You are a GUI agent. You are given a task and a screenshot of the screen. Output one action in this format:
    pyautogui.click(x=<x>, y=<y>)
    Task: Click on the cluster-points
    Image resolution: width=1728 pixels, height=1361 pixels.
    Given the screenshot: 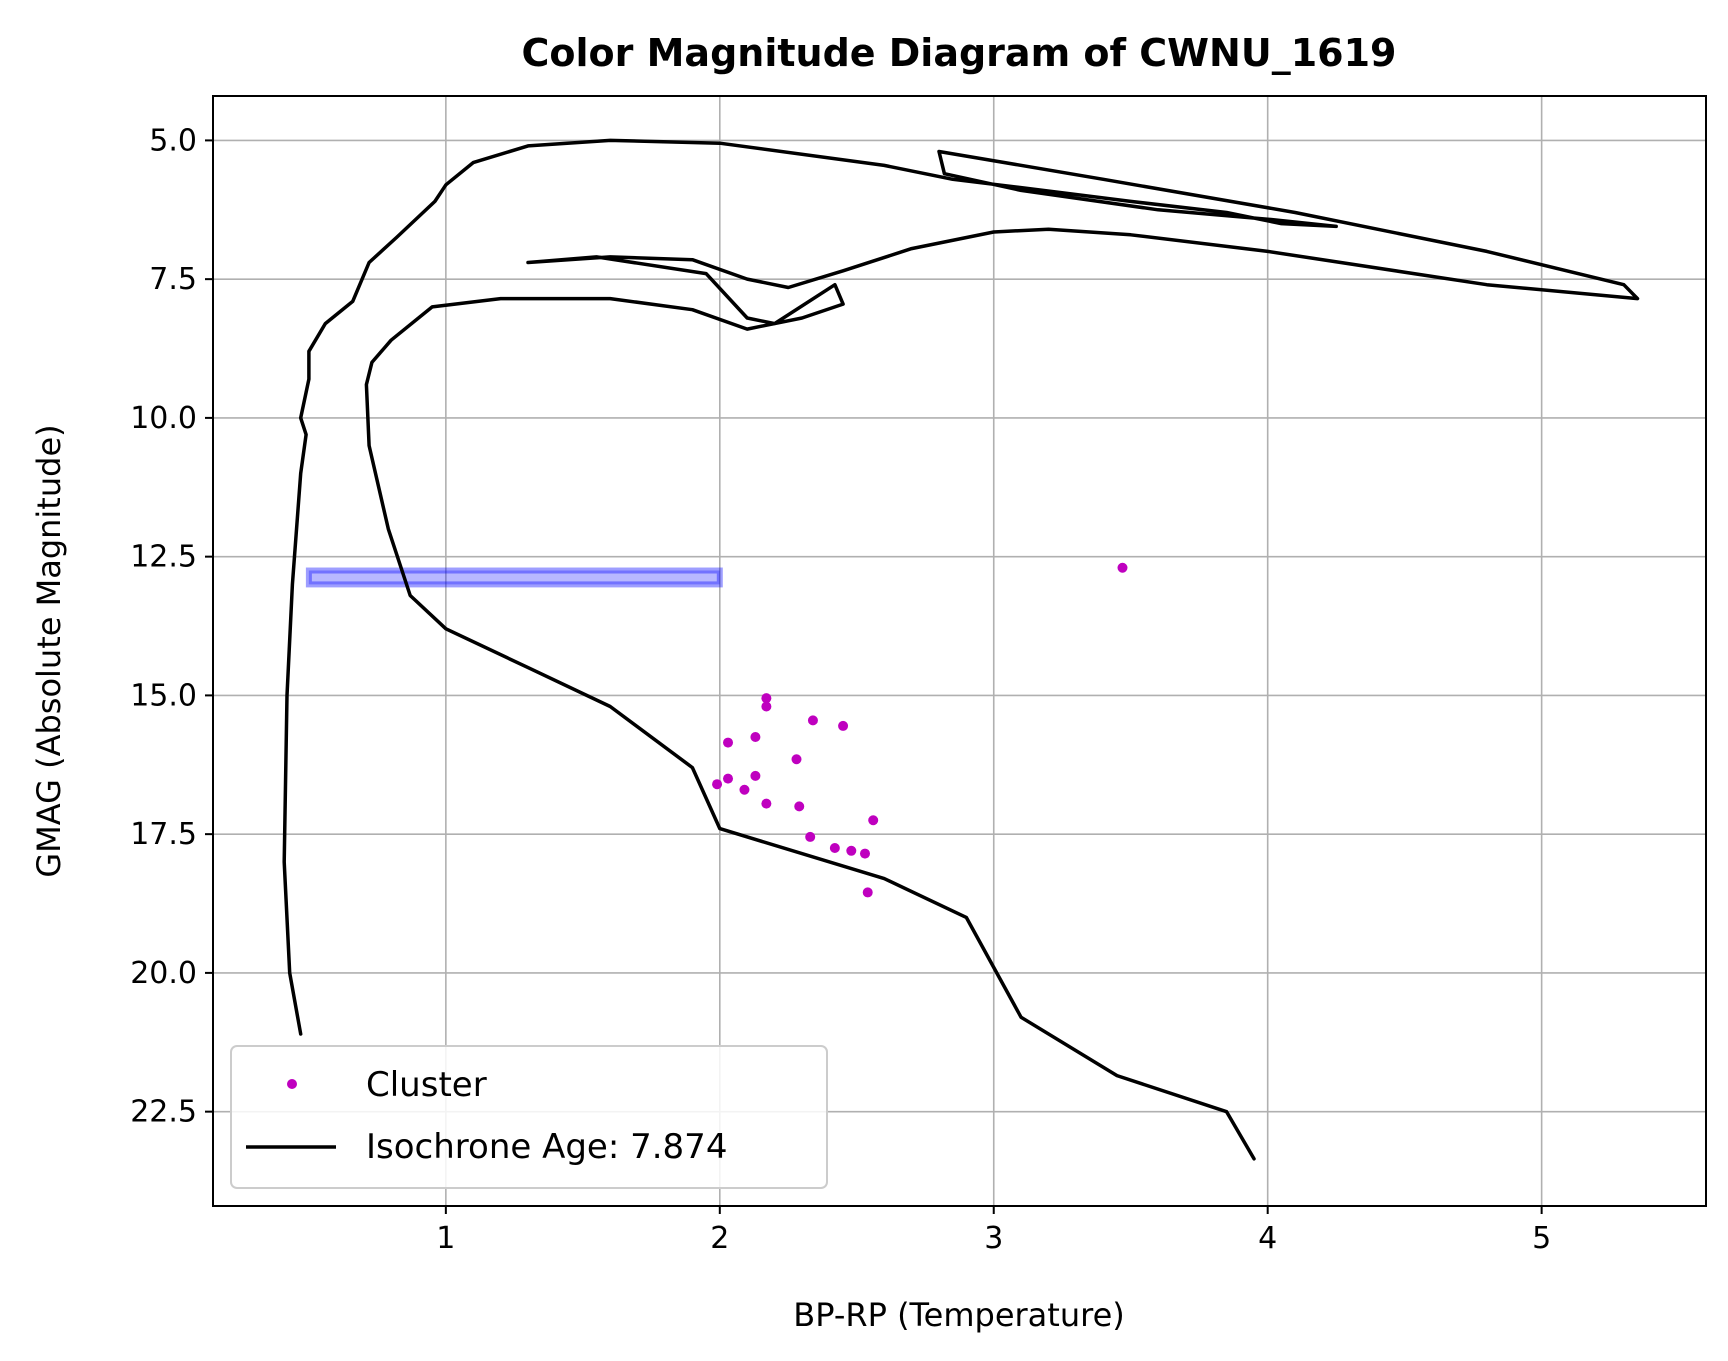 What is the action you would take?
    pyautogui.click(x=920, y=730)
    